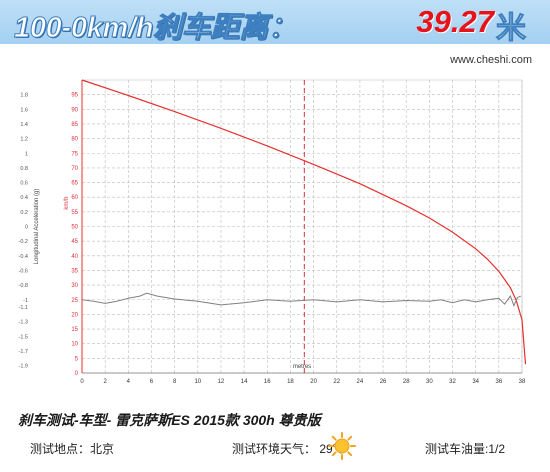 The height and width of the screenshot is (472, 550). Describe the element at coordinates (74, 198) in the screenshot. I see `left-tick-label: 60` at that location.